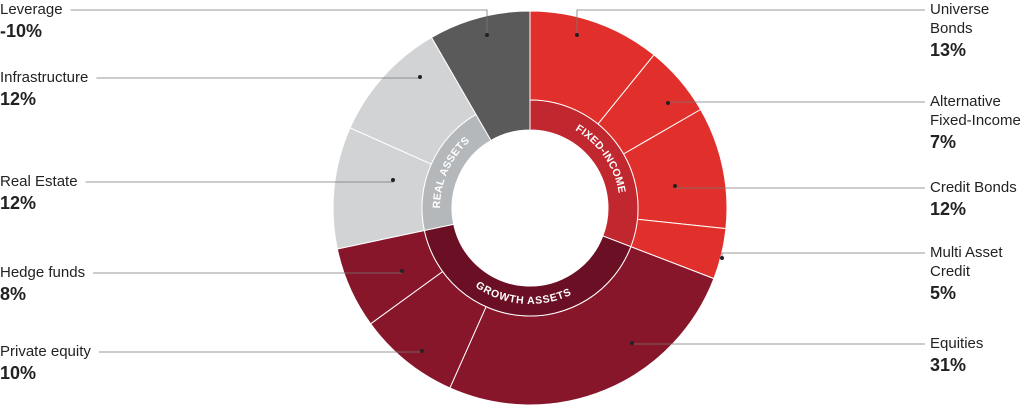 The image size is (1024, 406). I want to click on hole, so click(530, 208).